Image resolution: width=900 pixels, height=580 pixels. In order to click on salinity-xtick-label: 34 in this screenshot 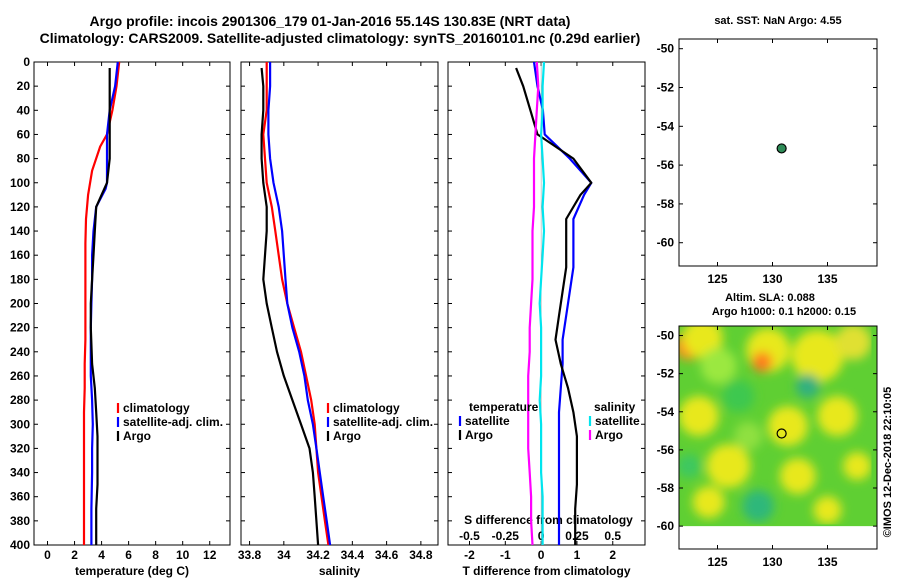, I will do `click(284, 555)`.